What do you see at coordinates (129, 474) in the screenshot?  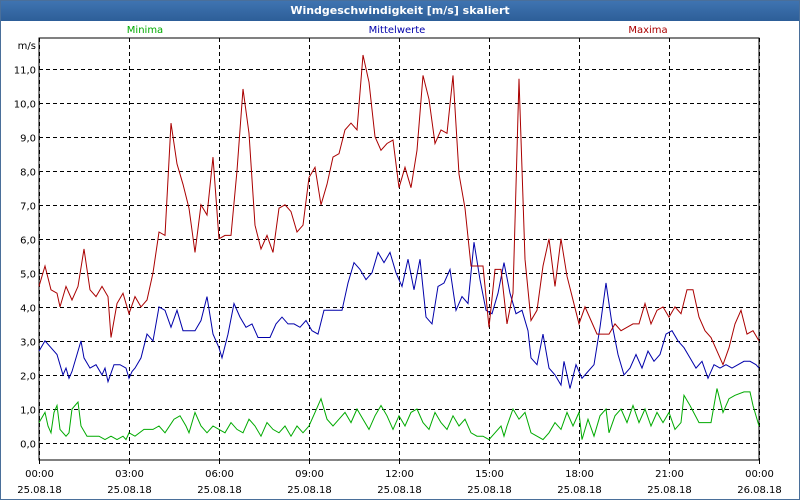 I see `x-tick-time: 03:00` at bounding box center [129, 474].